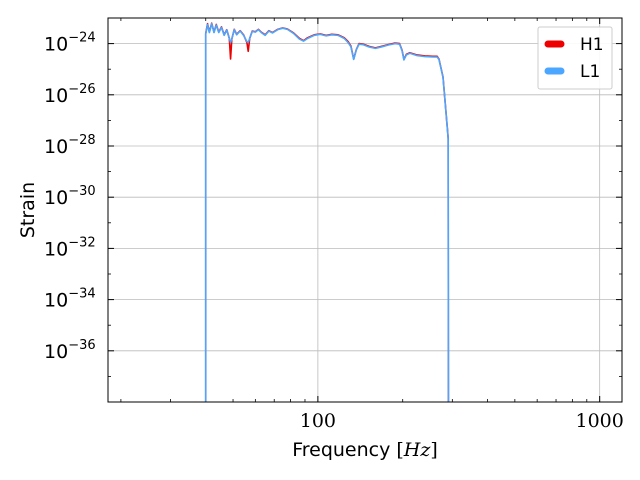 The image size is (640, 480). I want to click on x-axis-label: Frequency [Hz], so click(365, 450).